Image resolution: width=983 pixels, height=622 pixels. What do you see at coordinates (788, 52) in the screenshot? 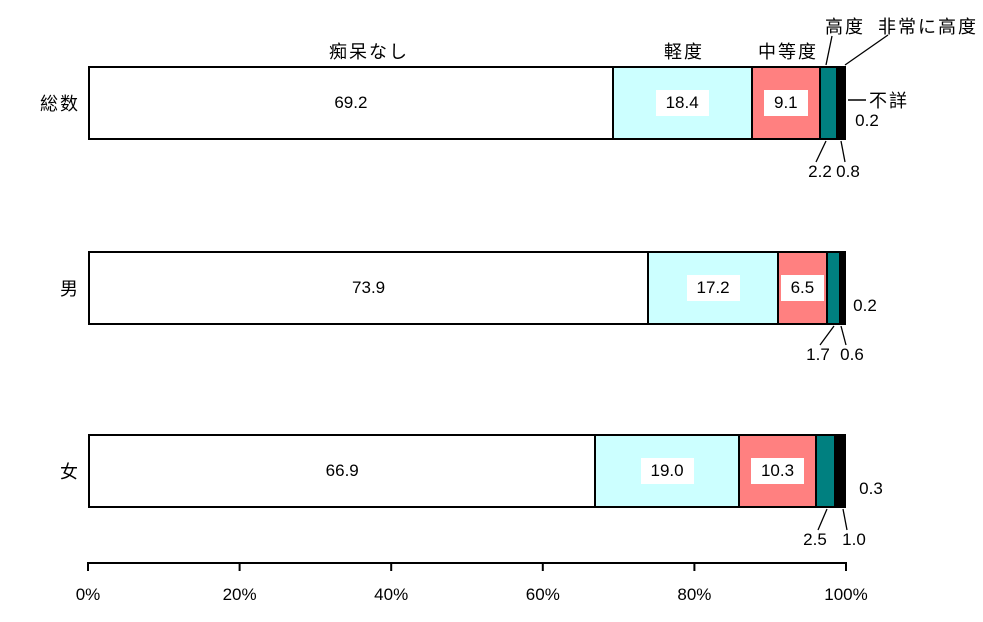
I see `series-label-moderate: 中等度` at bounding box center [788, 52].